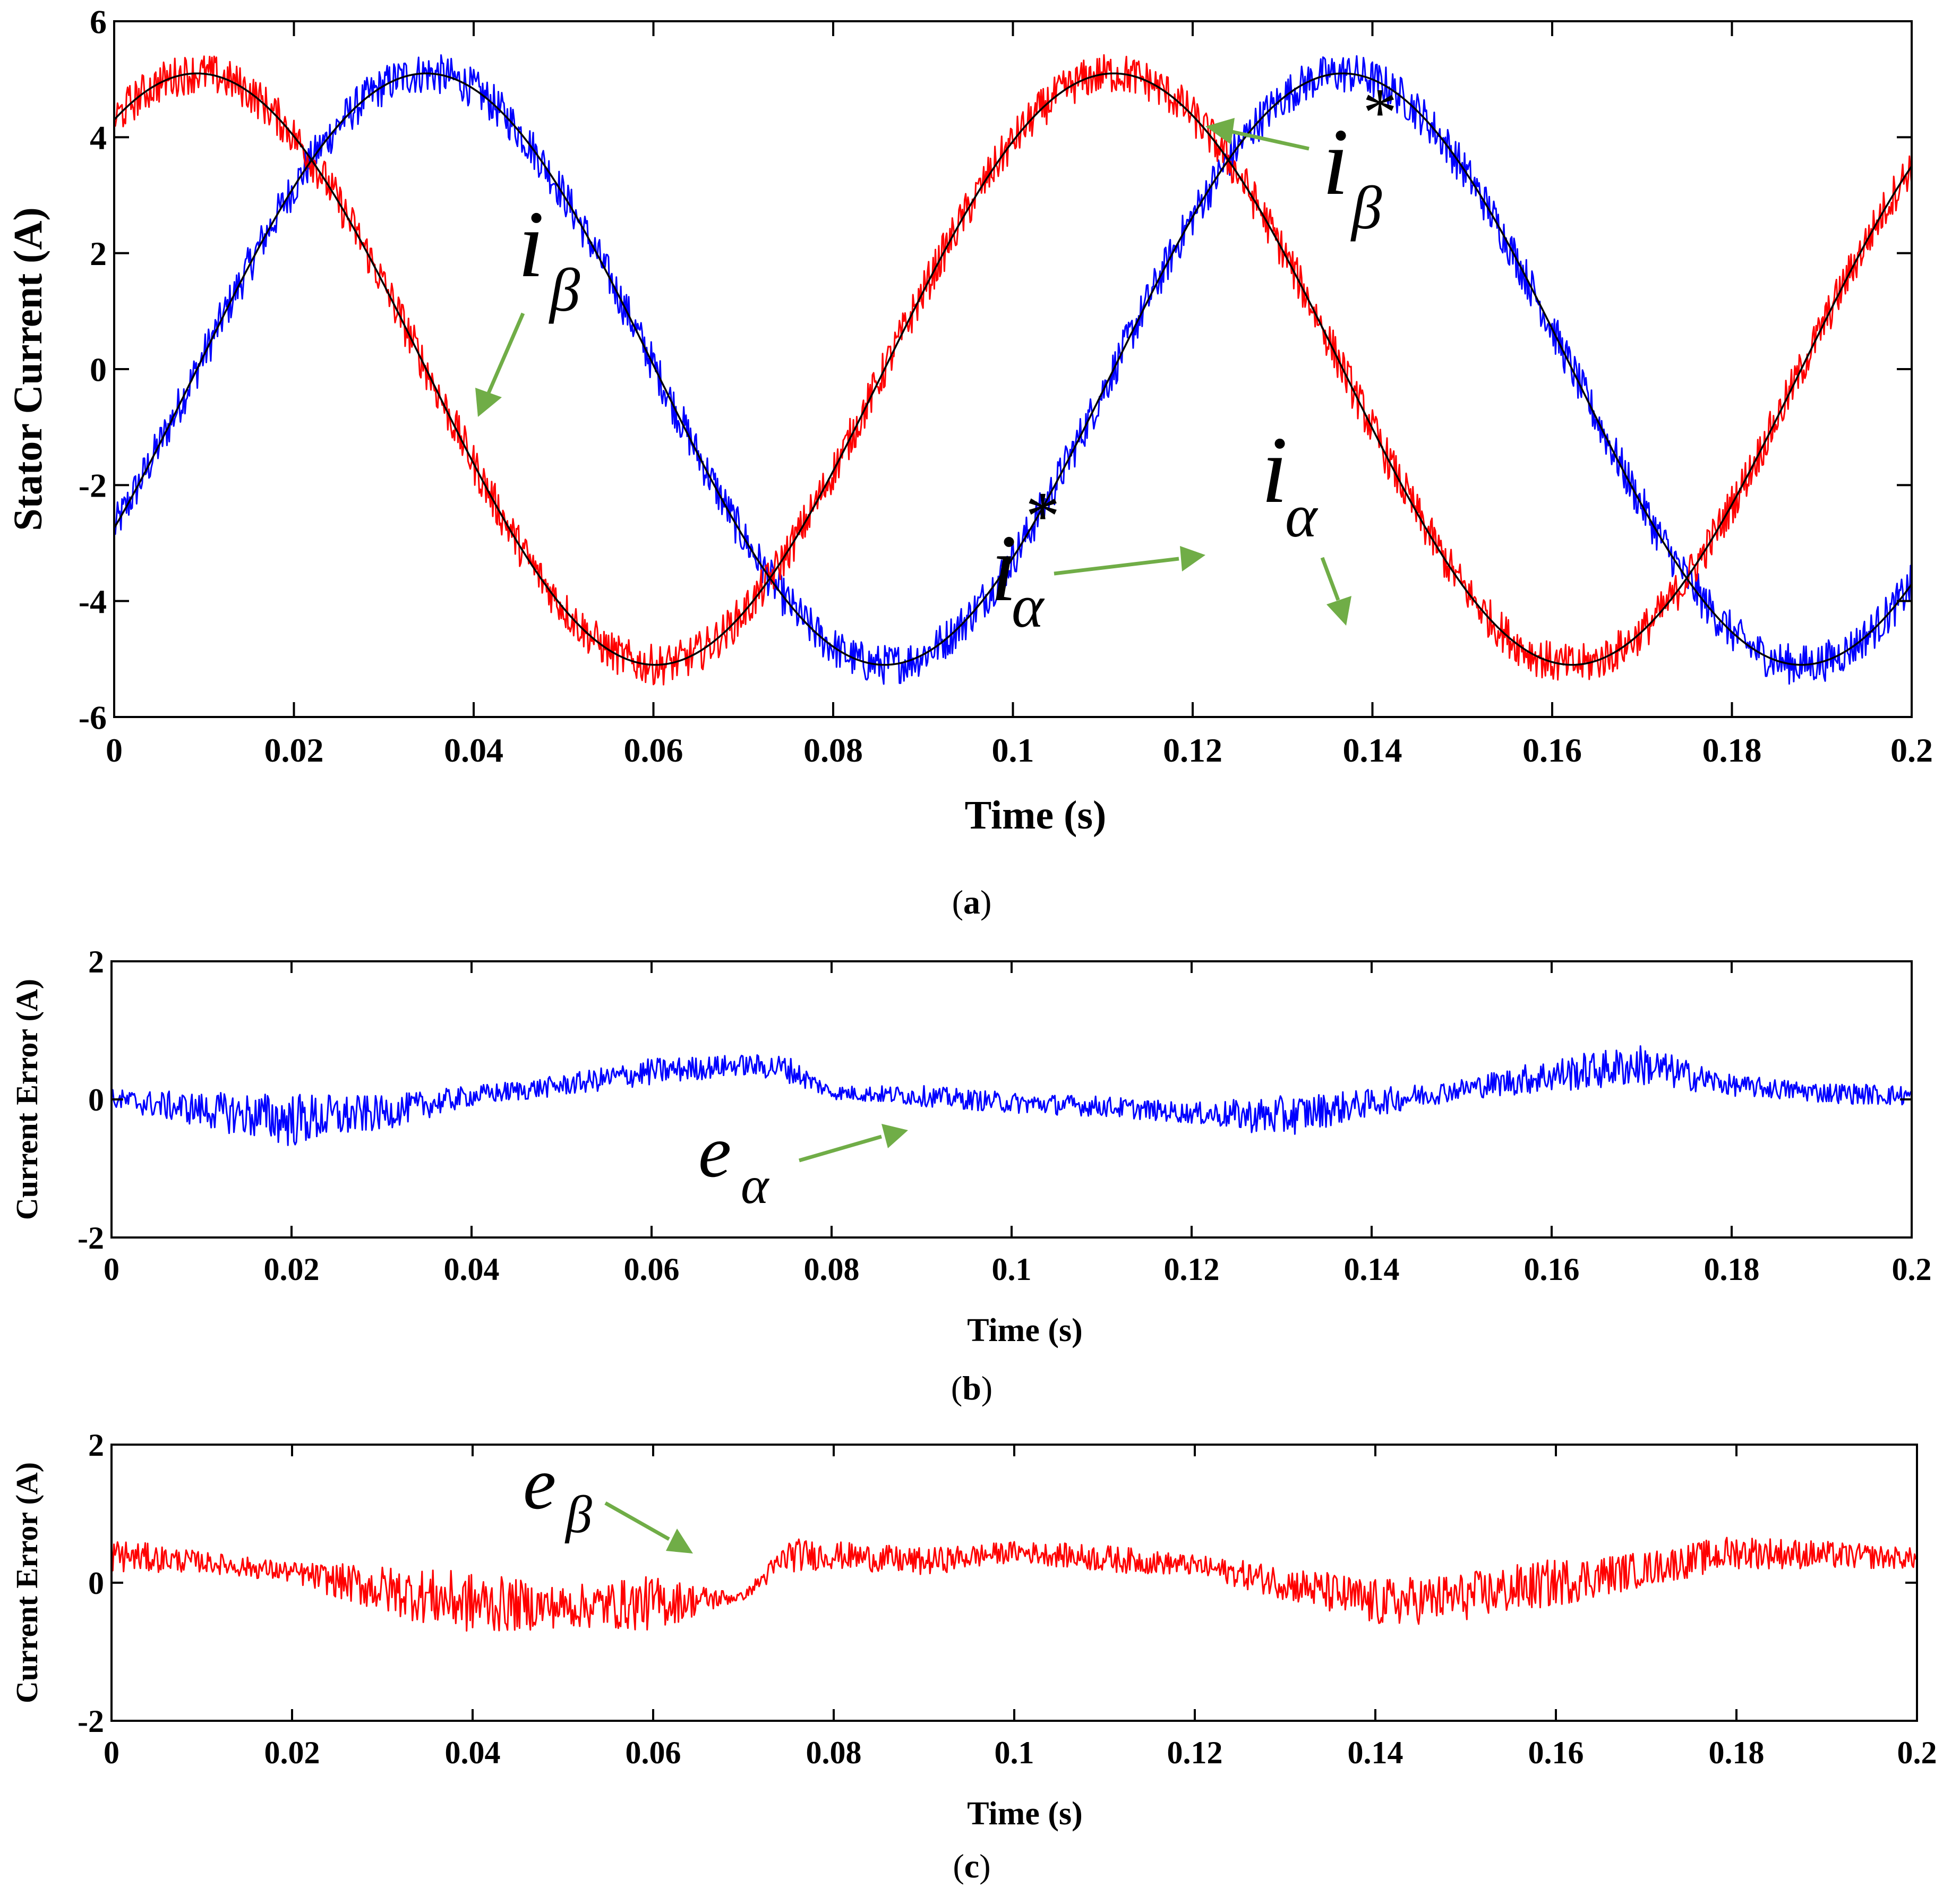 The width and height of the screenshot is (1960, 1895). What do you see at coordinates (679, 1541) in the screenshot?
I see `annotation-e-beta-arrowhead` at bounding box center [679, 1541].